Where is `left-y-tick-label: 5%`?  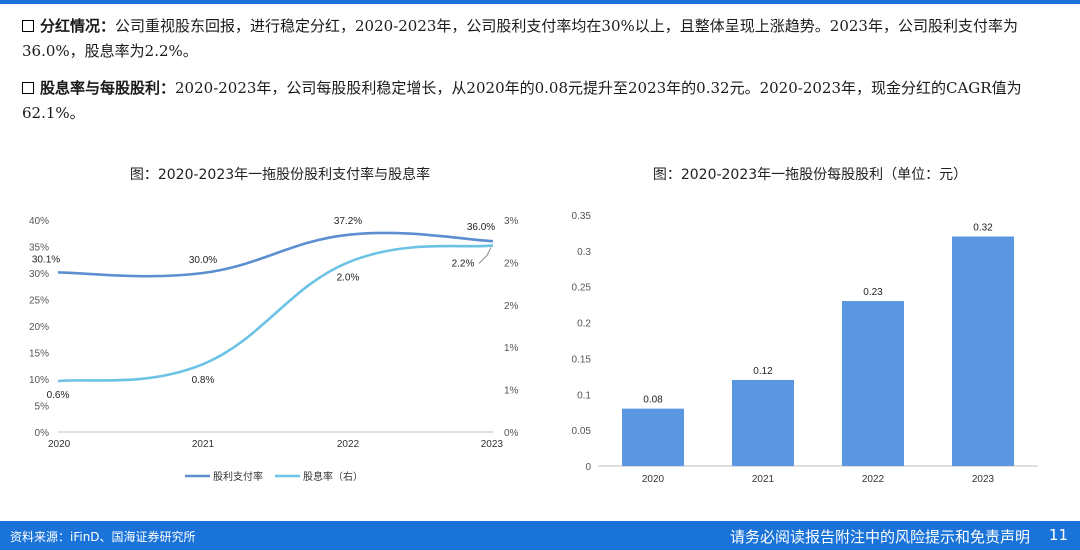 left-y-tick-label: 5% is located at coordinates (42, 407).